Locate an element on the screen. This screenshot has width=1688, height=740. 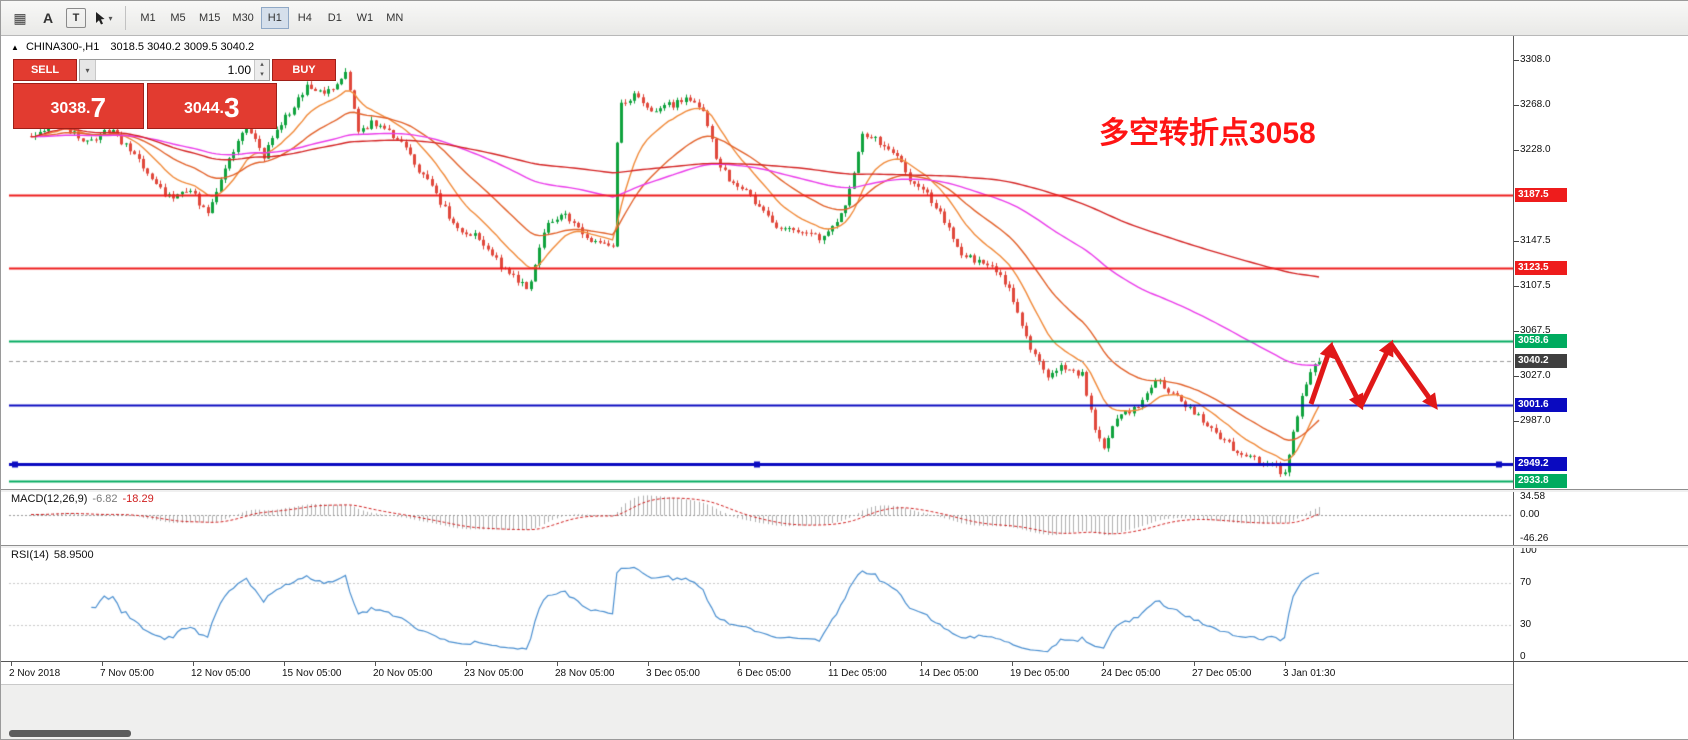
time-tick-label: 23 Nov 05:00 is located at coordinates (494, 673).